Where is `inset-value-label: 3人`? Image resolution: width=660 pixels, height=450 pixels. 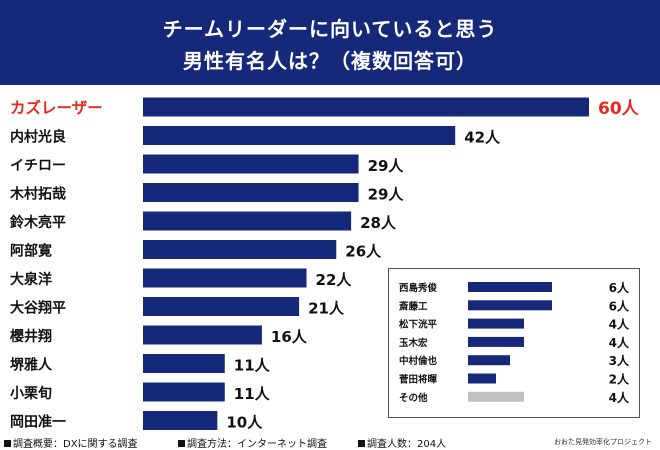 inset-value-label: 3人 is located at coordinates (619, 360).